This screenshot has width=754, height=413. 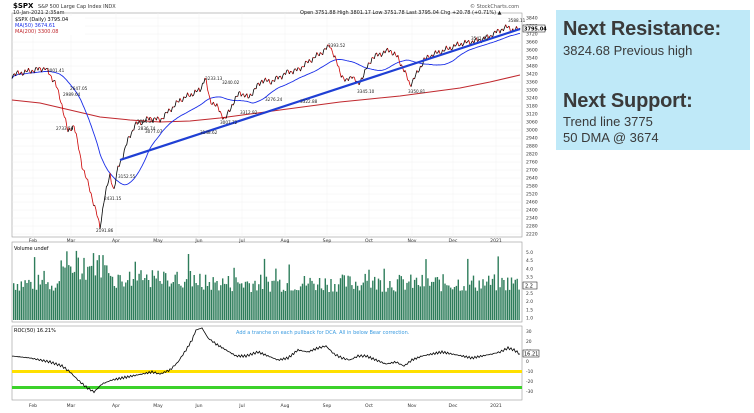 I want to click on roc-band-yellow, so click(x=267, y=371).